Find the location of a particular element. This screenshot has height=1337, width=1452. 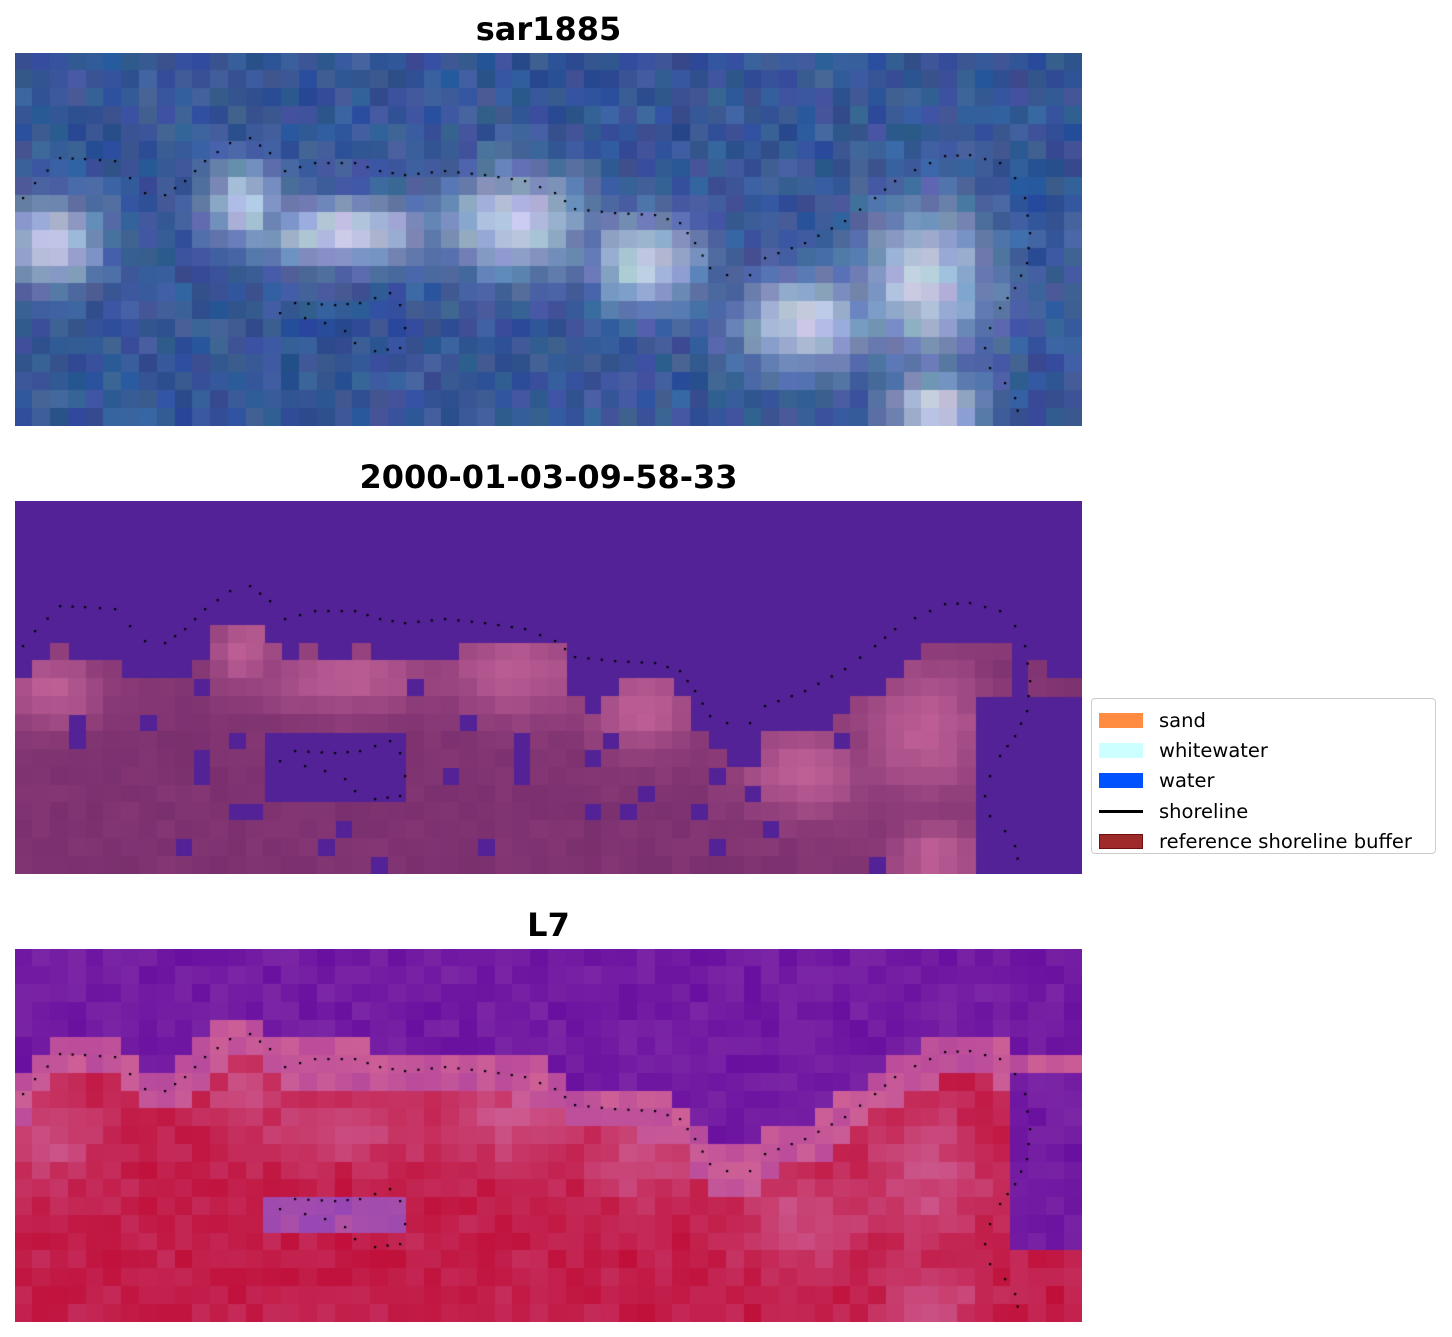

reference-buffer-swatch is located at coordinates (1121, 841).